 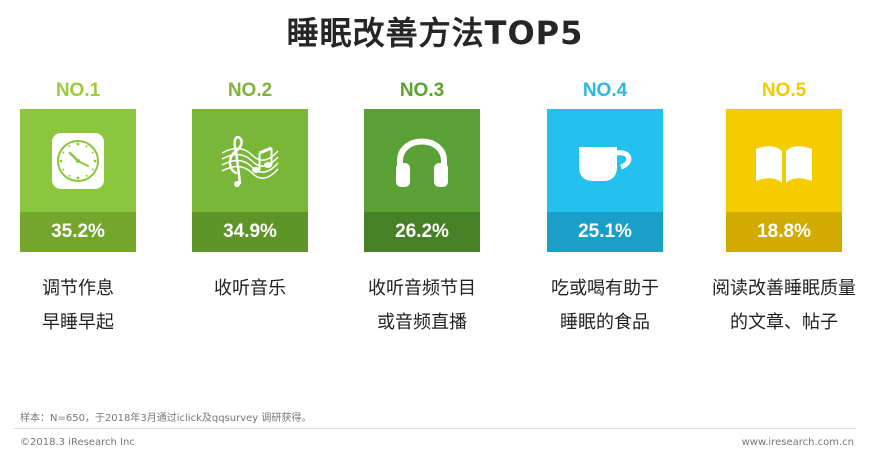 What do you see at coordinates (78, 232) in the screenshot?
I see `value-label: 35.2%` at bounding box center [78, 232].